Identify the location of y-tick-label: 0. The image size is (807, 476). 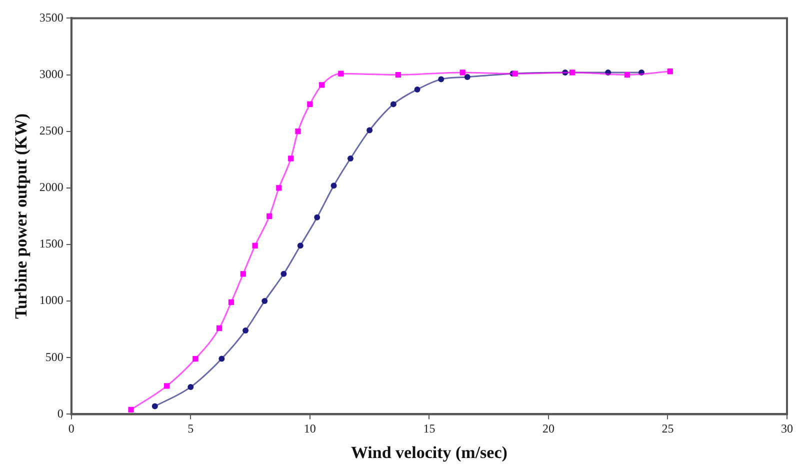
(60, 413).